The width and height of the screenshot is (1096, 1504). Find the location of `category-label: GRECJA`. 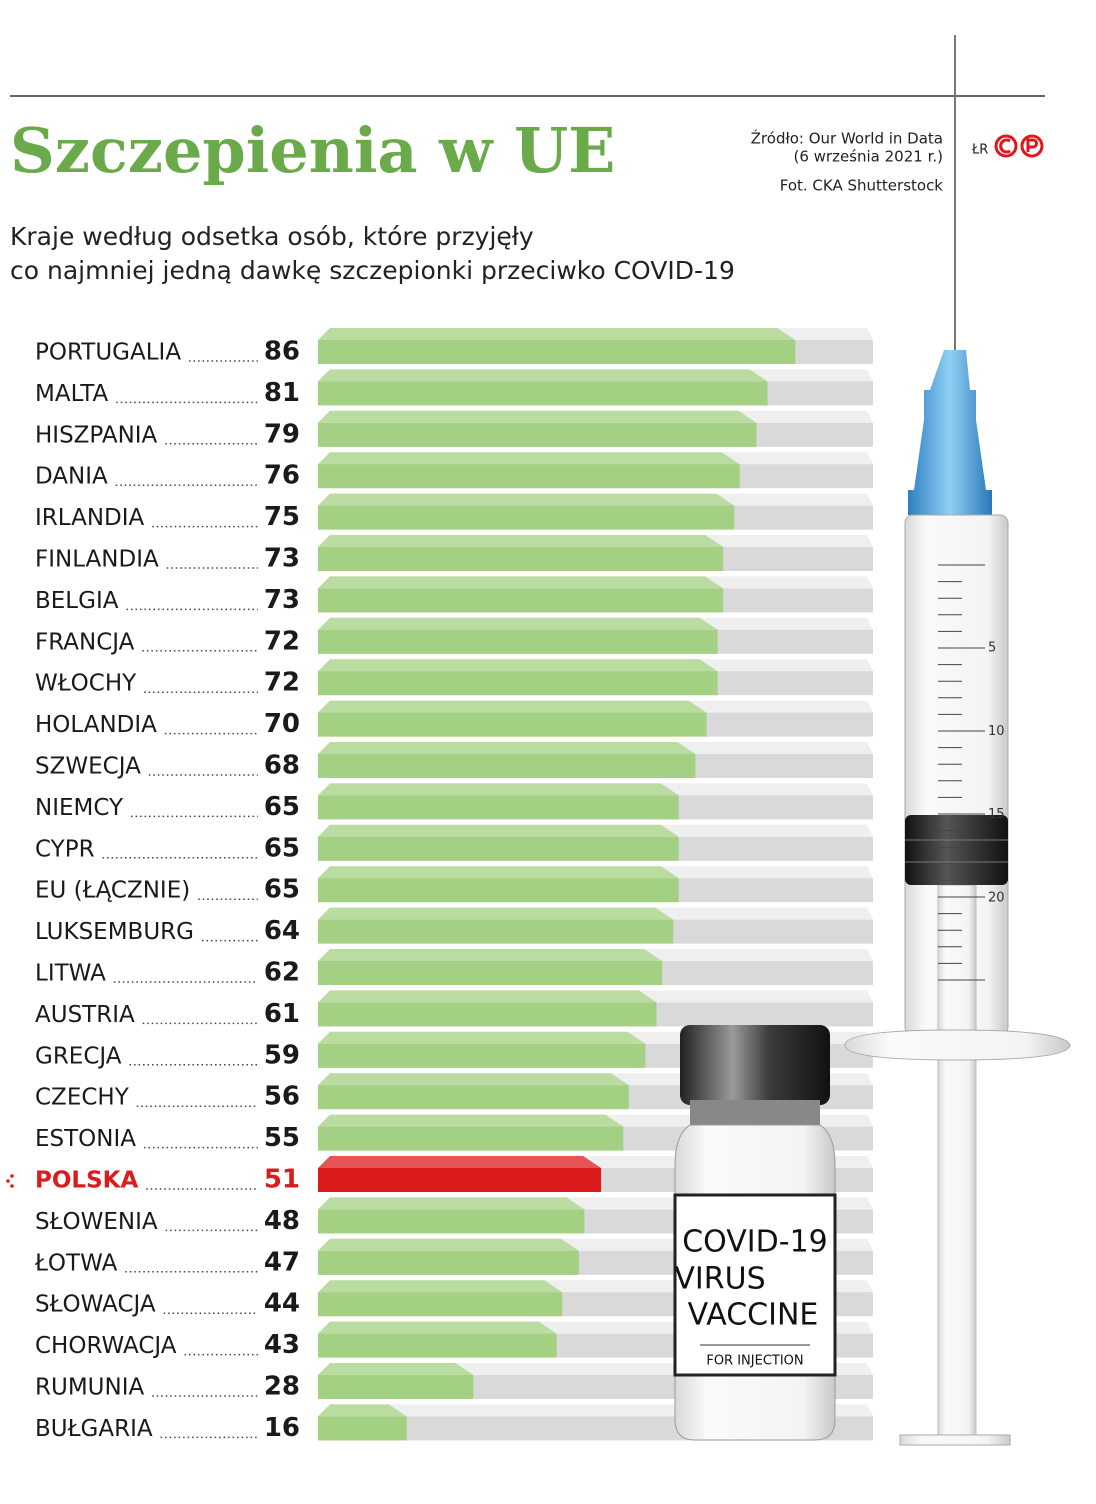

category-label: GRECJA is located at coordinates (78, 1056).